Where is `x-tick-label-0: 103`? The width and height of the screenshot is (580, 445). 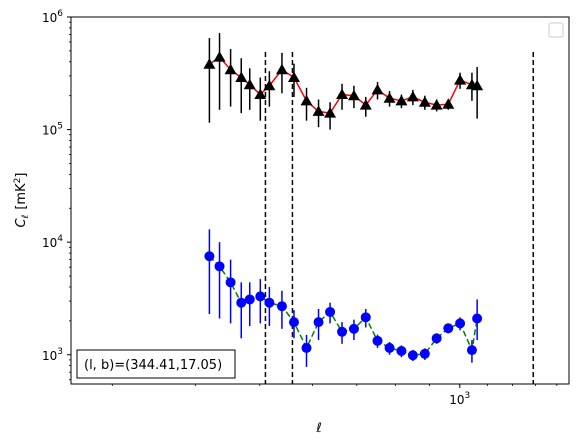
x-tick-label-0: 103 is located at coordinates (459, 399).